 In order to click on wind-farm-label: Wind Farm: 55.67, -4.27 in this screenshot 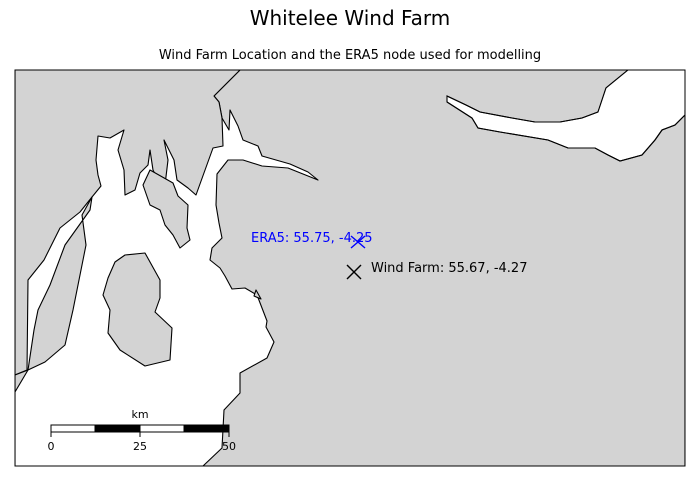, I will do `click(449, 268)`.